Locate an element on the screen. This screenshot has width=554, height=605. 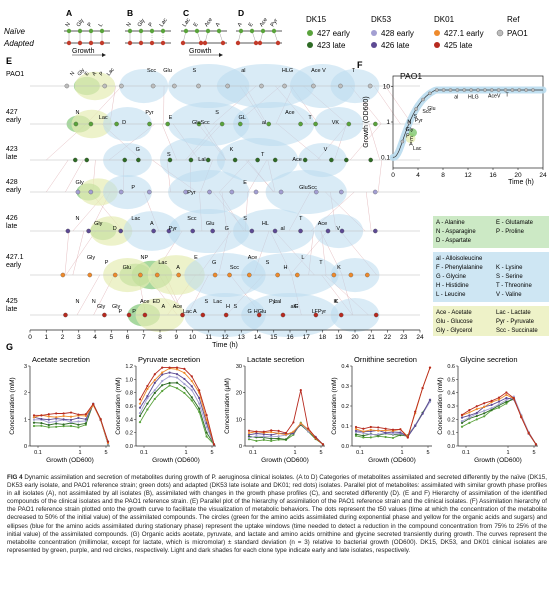
legend-green-entry: A - Alanine is located at coordinates (450, 223).